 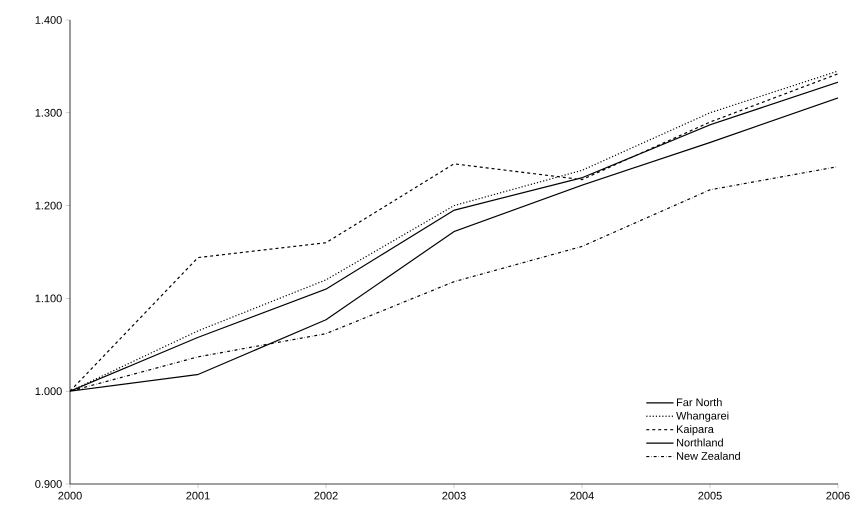 I want to click on x-tick-label: 2005, so click(x=710, y=496).